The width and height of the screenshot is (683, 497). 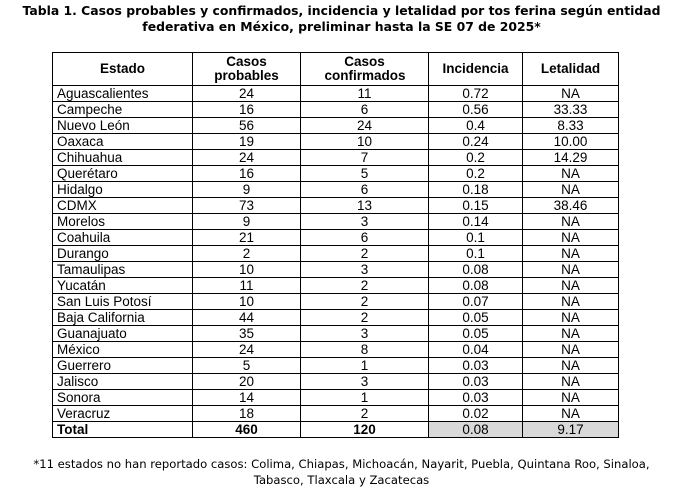 I want to click on state-cell: San Luis Potosí, so click(x=122, y=301).